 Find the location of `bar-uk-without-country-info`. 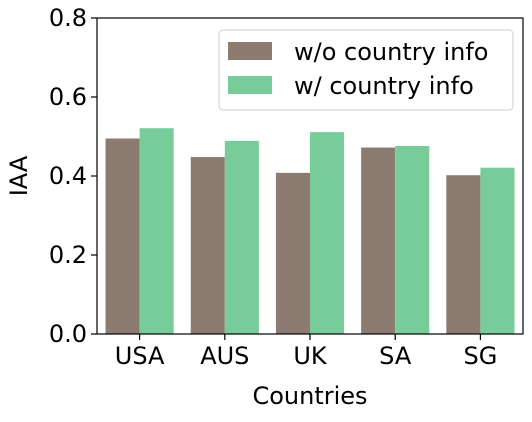

bar-uk-without-country-info is located at coordinates (292, 253).